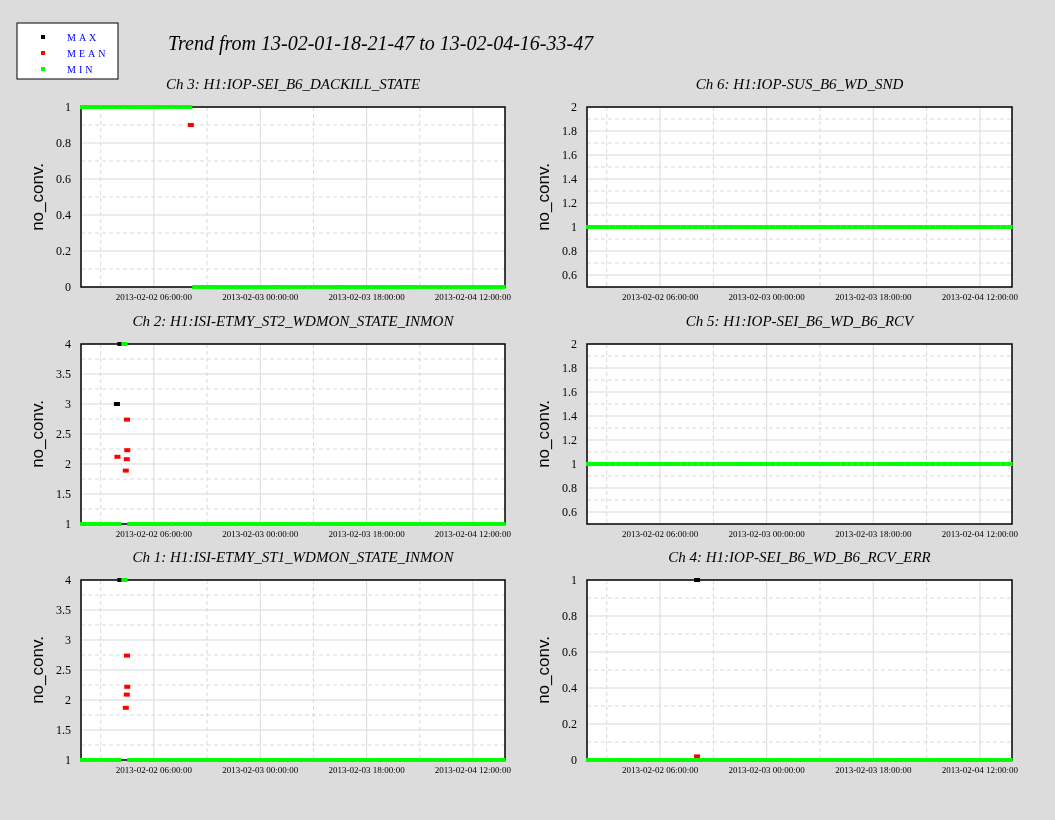 Image resolution: width=1055 pixels, height=820 pixels. Describe the element at coordinates (83, 37) in the screenshot. I see `legend-label: MAX` at that location.